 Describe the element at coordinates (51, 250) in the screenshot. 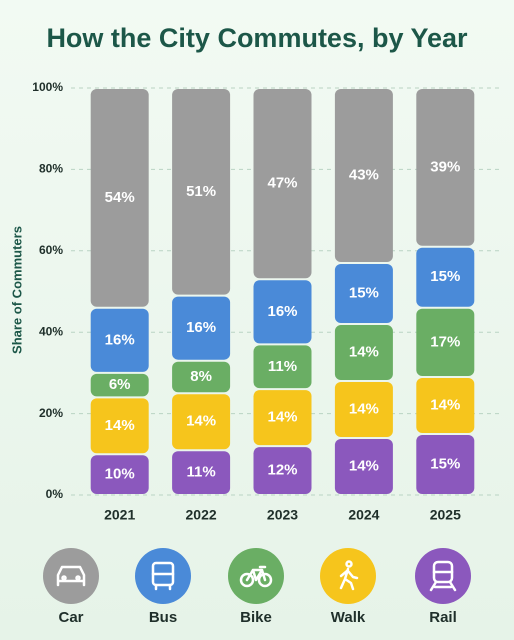

I see `y-tick-label: 60%` at that location.